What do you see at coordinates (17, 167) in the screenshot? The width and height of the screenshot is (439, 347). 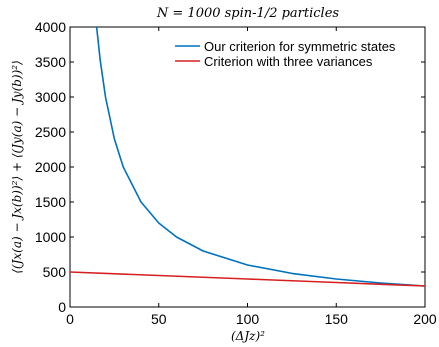 I see `y-axis-label: ⟨(Jx(a) − Jx(b))²⟩ + ⟨(Jy(a) − Jy(b))²⟩` at bounding box center [17, 167].